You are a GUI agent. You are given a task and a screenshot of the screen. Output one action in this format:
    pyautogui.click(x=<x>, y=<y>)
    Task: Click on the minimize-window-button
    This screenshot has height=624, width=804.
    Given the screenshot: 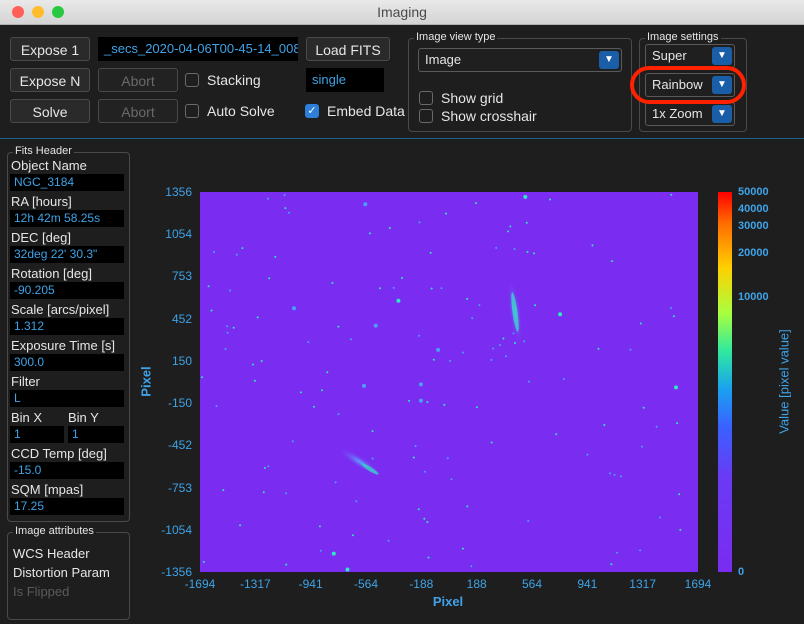 What is the action you would take?
    pyautogui.click(x=38, y=12)
    